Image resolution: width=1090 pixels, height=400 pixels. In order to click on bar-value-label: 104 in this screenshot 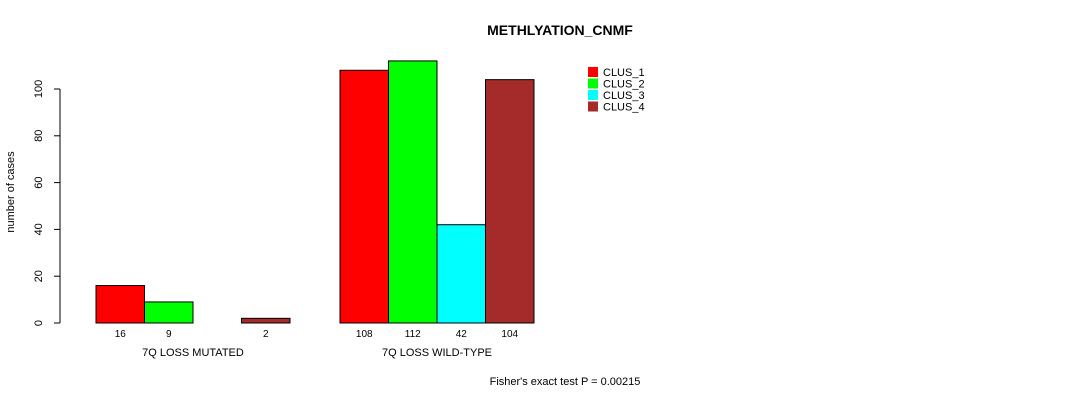, I will do `click(509, 334)`.